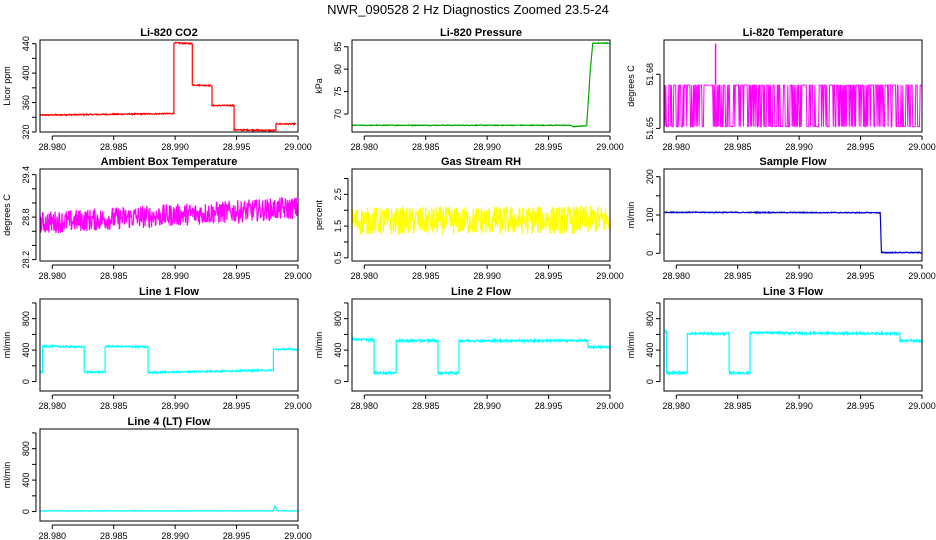 The height and width of the screenshot is (540, 936). What do you see at coordinates (631, 86) in the screenshot?
I see `y-axis-label: degrees C` at bounding box center [631, 86].